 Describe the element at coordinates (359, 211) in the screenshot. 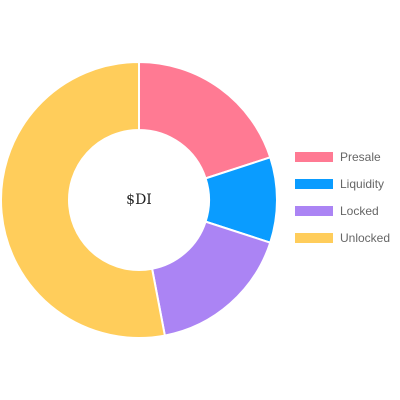

I see `legend-label: Locked` at that location.